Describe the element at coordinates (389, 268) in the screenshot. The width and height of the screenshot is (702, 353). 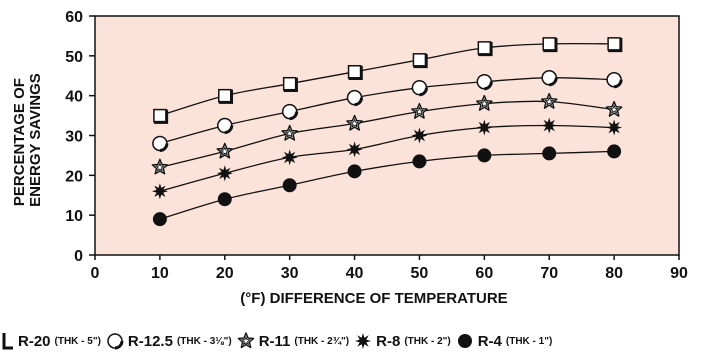
I see `x-axis: 0 10 20 30 40 50 60 70 80 90` at that location.